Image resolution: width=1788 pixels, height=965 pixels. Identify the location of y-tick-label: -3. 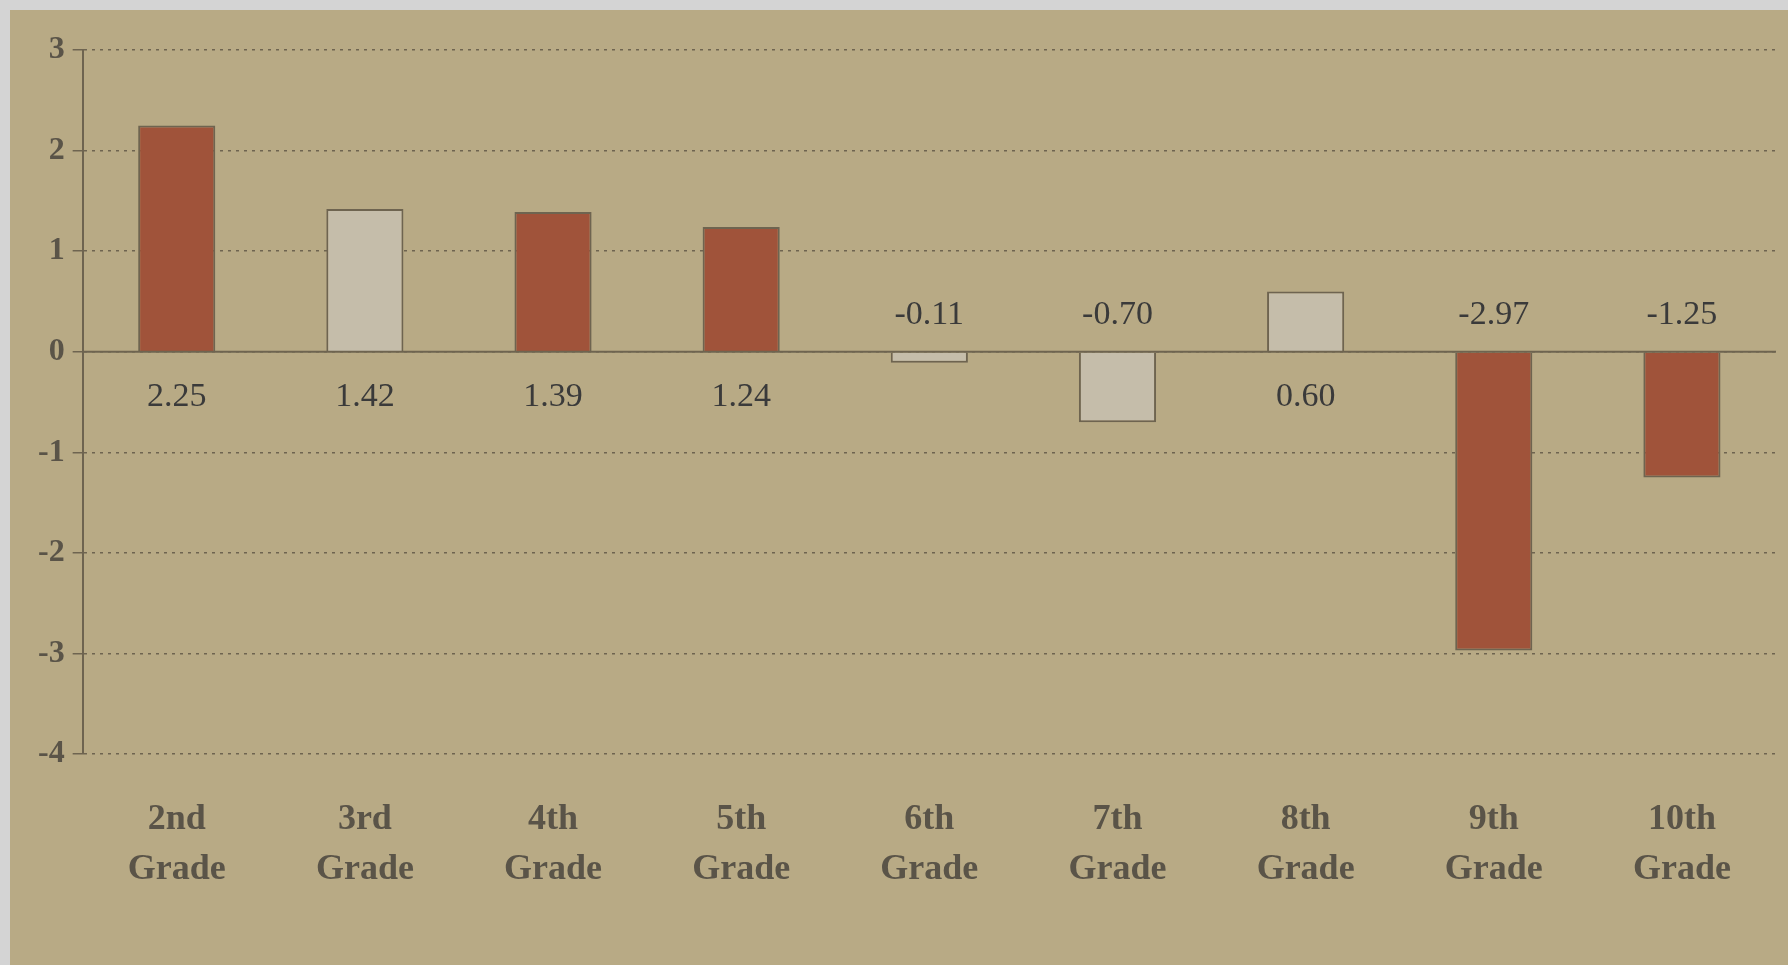
(51, 650).